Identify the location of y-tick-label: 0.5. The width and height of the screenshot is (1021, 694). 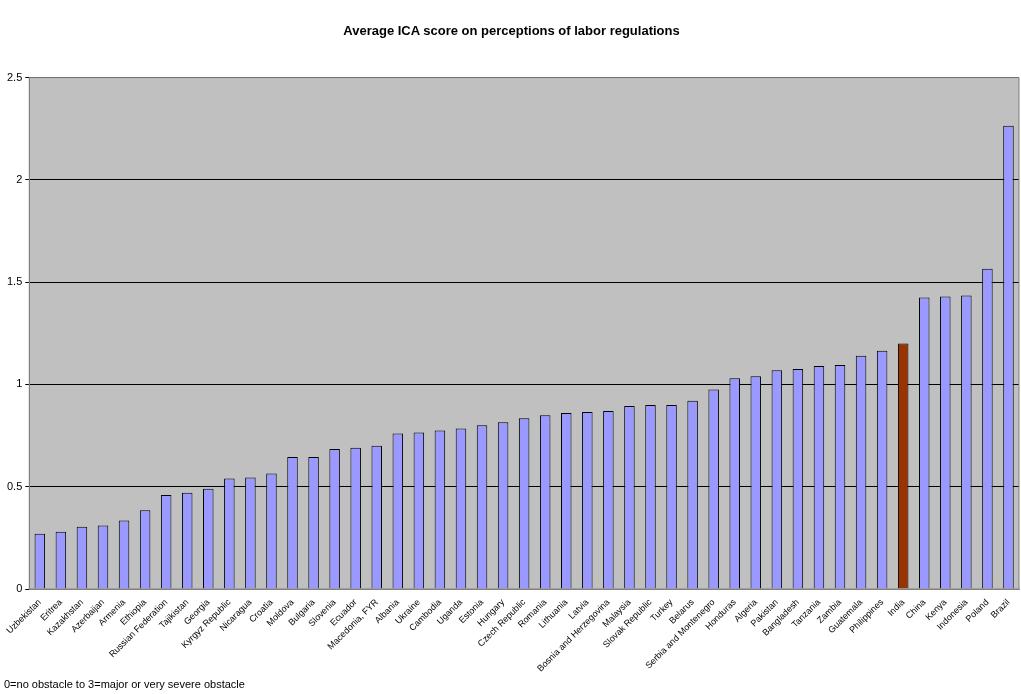
(14, 485).